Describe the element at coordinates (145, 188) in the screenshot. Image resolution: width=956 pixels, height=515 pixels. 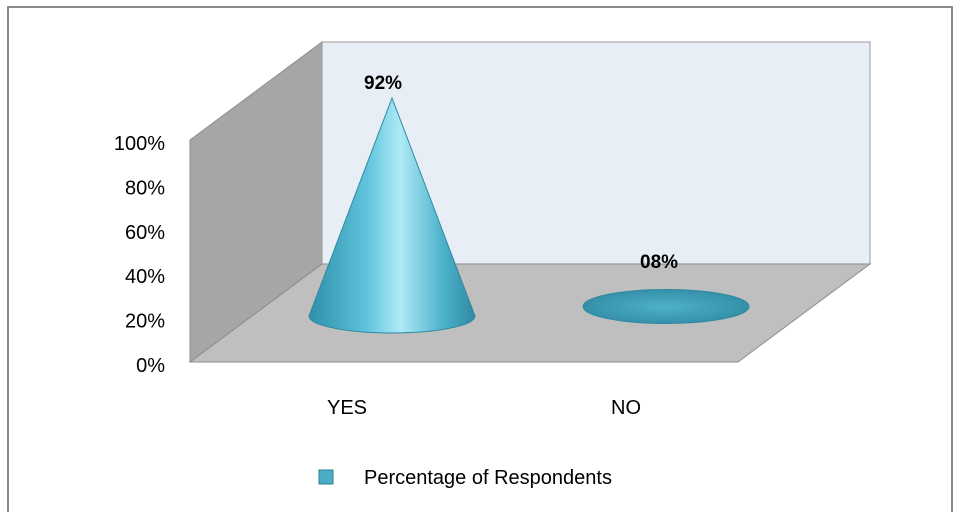
I see `y-tick-label: 80%` at that location.